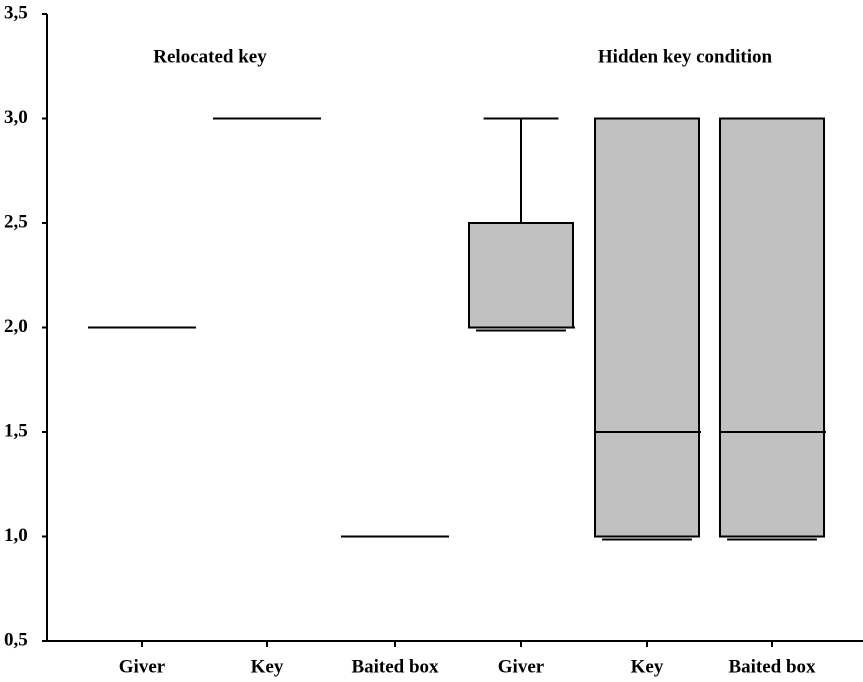 Image resolution: width=863 pixels, height=682 pixels. Describe the element at coordinates (685, 56) in the screenshot. I see `annotation: Hidden key condition` at that location.